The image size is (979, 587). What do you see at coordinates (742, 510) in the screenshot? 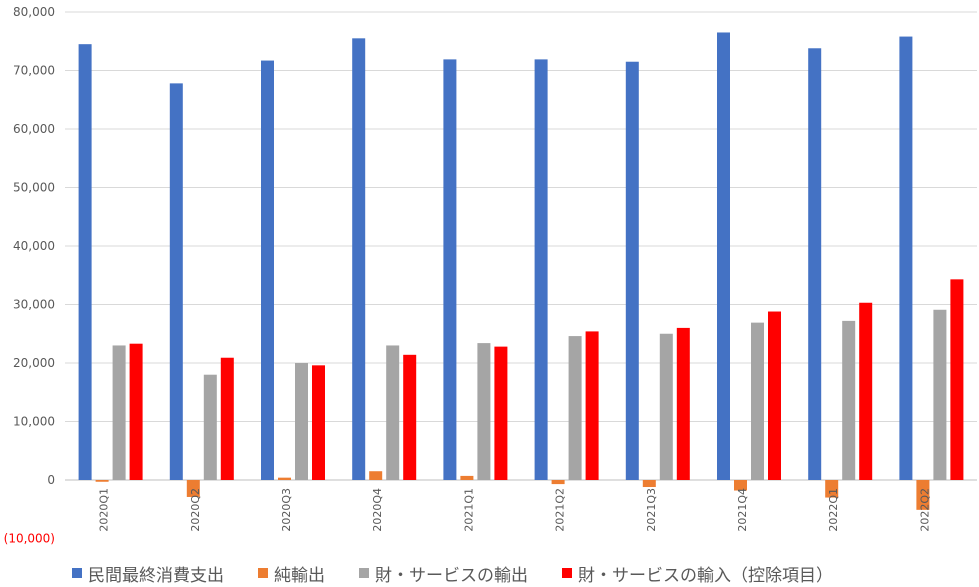
I see `x-tick-label: 2021Q4` at bounding box center [742, 510].